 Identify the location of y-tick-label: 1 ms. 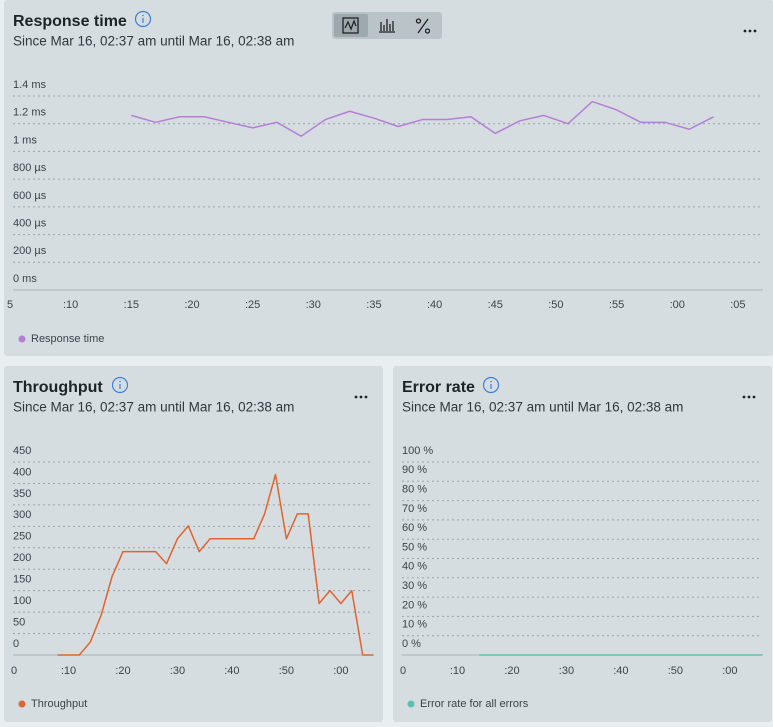
(25, 140).